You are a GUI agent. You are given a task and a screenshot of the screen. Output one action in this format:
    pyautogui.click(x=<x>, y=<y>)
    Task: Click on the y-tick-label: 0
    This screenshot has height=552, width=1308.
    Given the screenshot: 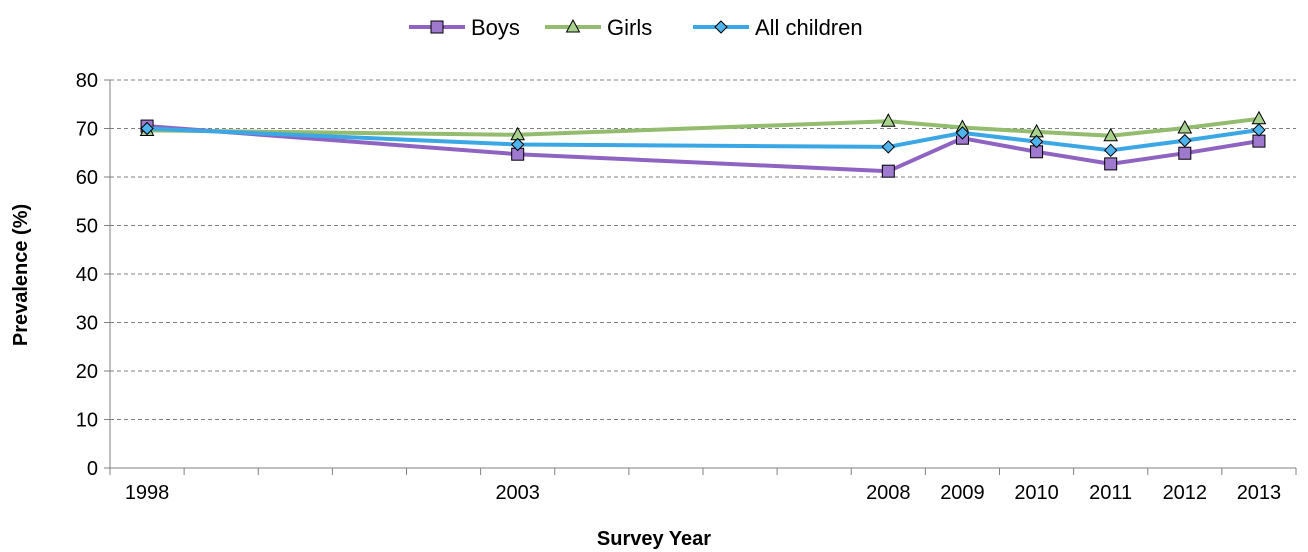 What is the action you would take?
    pyautogui.click(x=92, y=469)
    